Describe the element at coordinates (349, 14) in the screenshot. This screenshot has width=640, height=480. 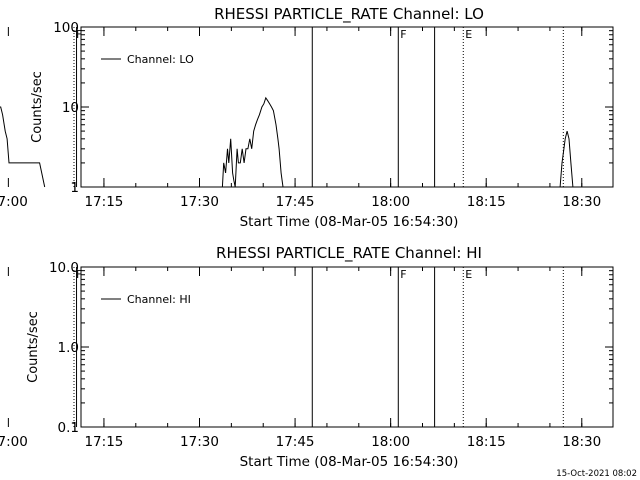
I see `chart-title: RHESSI PARTICLE_RATE Channel: LO` at that location.